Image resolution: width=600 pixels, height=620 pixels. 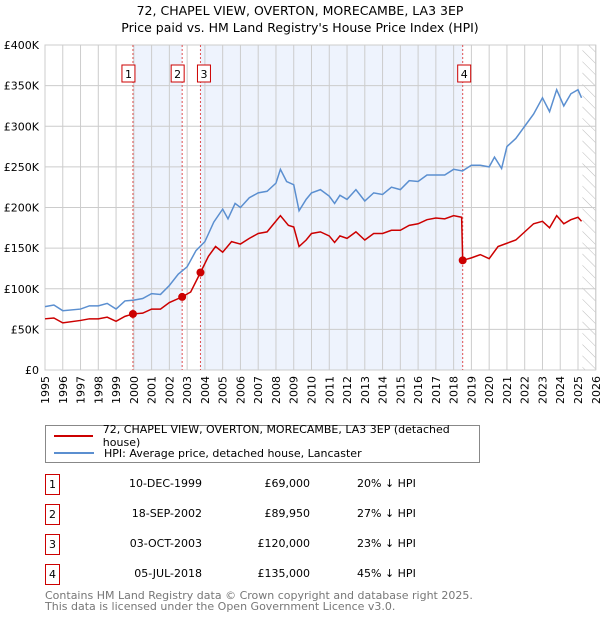 I want to click on y-tick-label: £150K, so click(x=22, y=248).